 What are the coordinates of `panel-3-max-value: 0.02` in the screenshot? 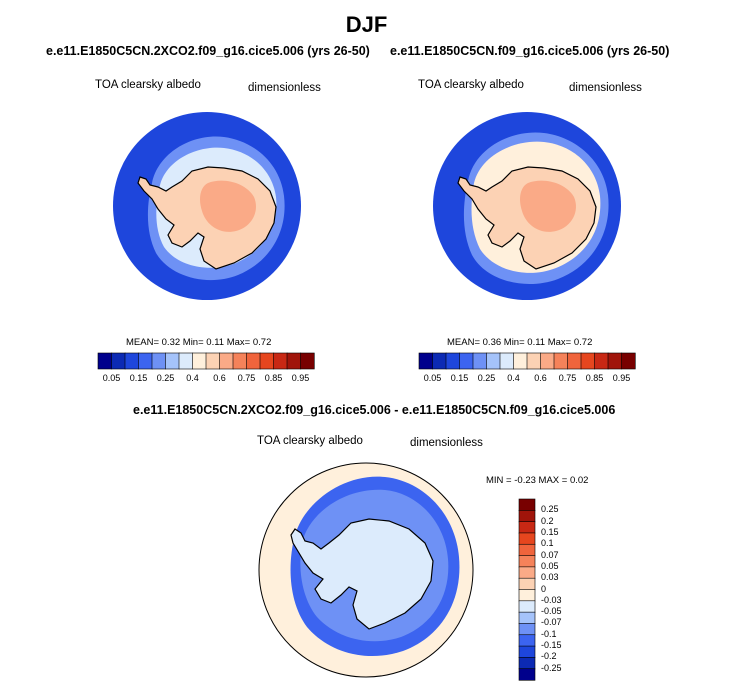 It's located at (579, 480).